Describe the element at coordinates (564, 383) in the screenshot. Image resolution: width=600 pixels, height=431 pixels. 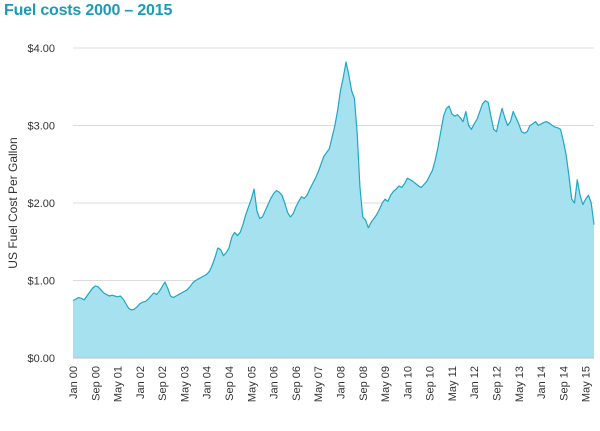
I see `x-tick-label: Sep 14` at that location.